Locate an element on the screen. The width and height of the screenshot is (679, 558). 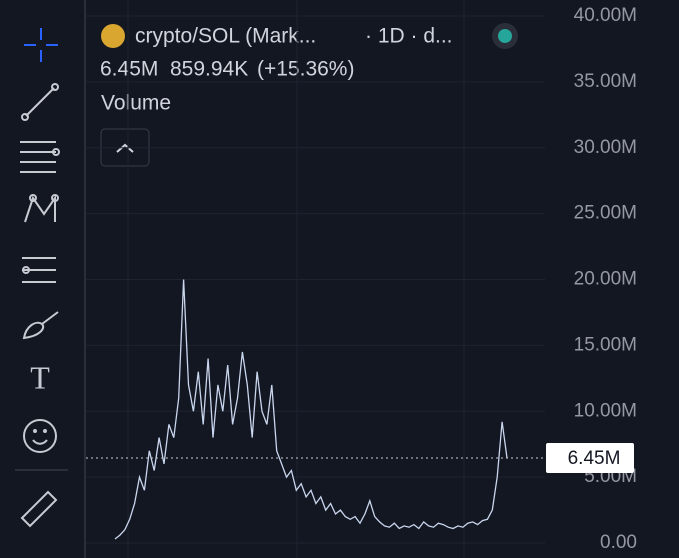
brush-tool is located at coordinates (40, 325).